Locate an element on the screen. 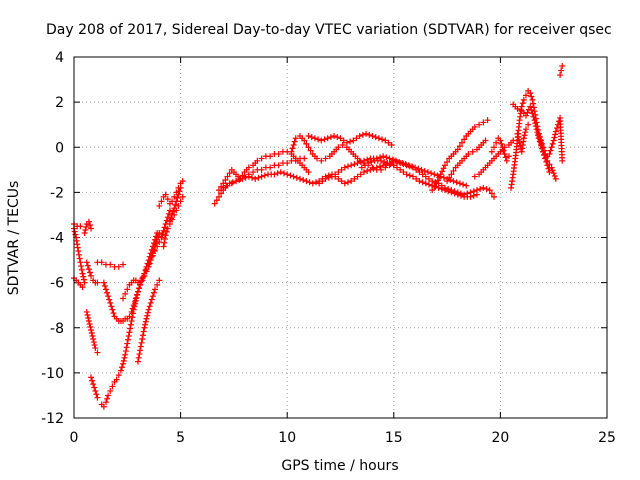 This screenshot has height=480, width=640. series-arc-t is located at coordinates (350, 139).